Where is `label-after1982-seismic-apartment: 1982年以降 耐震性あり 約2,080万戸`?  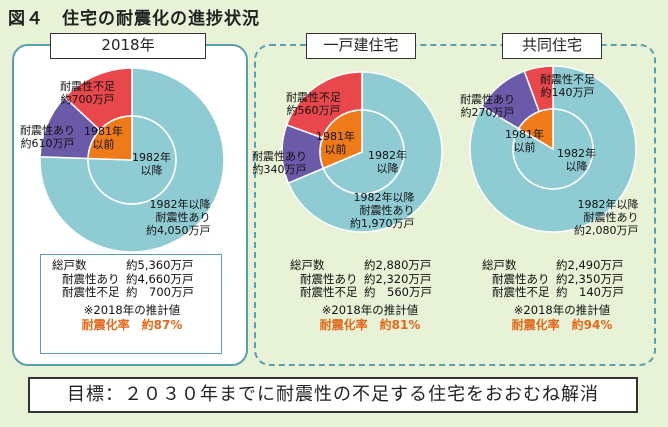
label-after1982-seismic-apartment: 1982年以降 耐震性あり 約2,080万戸 is located at coordinates (606, 217).